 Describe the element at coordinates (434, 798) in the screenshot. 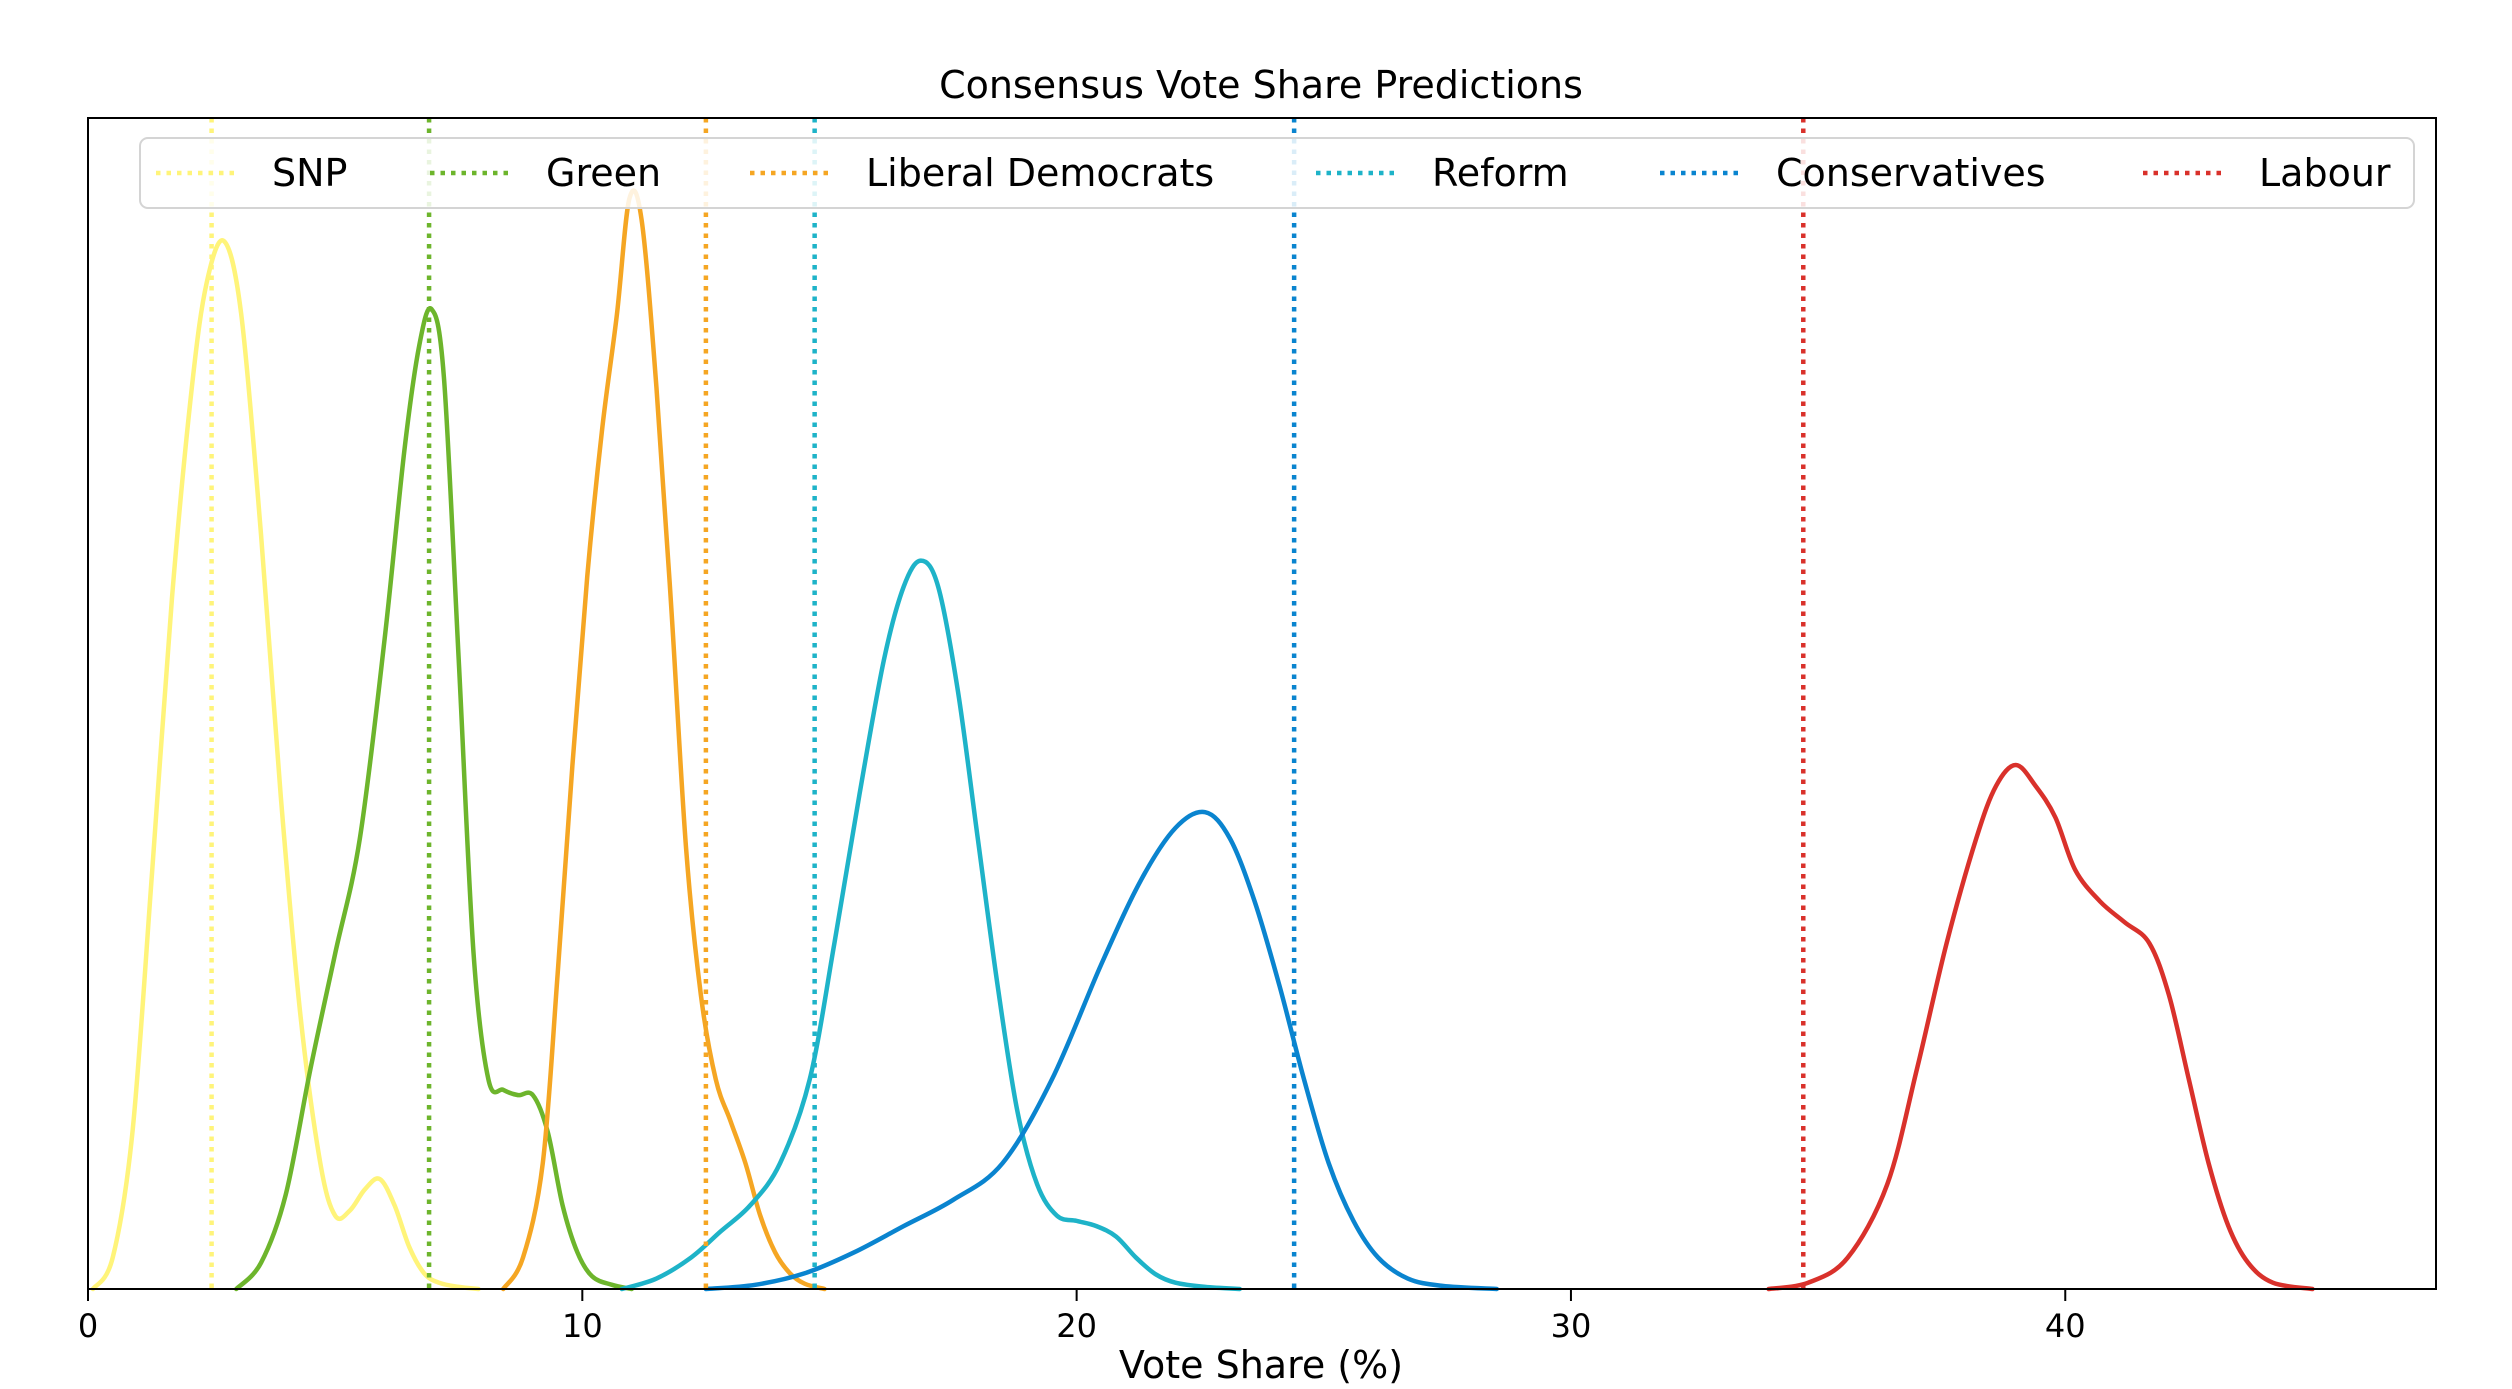

I see `density-curve-green` at that location.